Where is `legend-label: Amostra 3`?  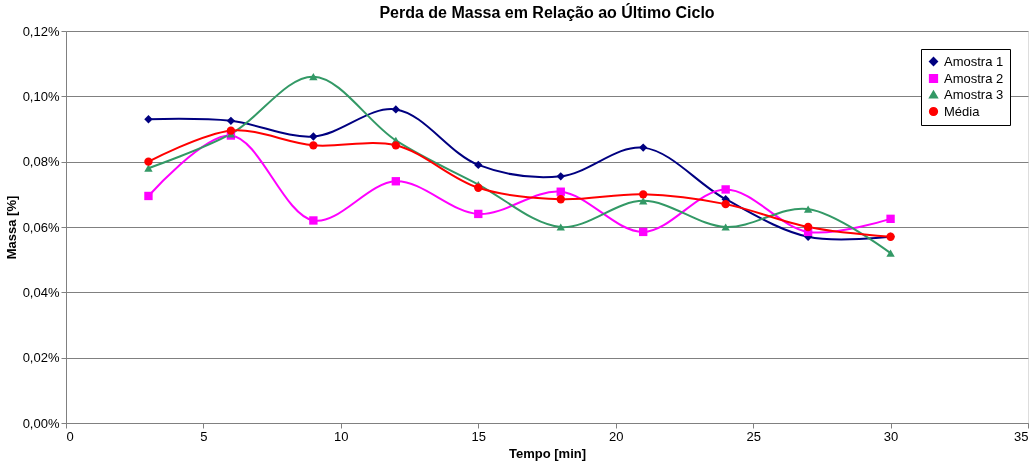
legend-label: Amostra 3 is located at coordinates (974, 94).